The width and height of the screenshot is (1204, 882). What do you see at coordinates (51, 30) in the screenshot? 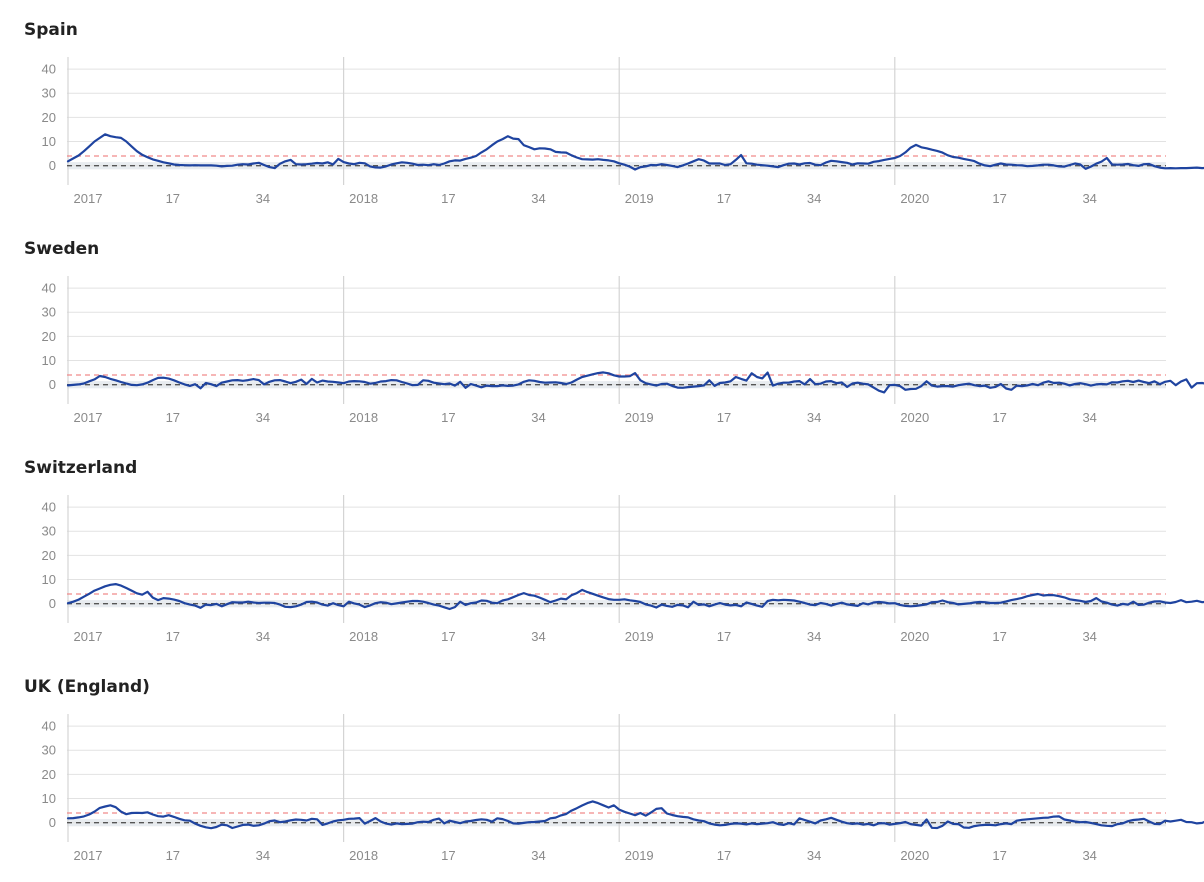
I see `panel-title: Spain` at bounding box center [51, 30].